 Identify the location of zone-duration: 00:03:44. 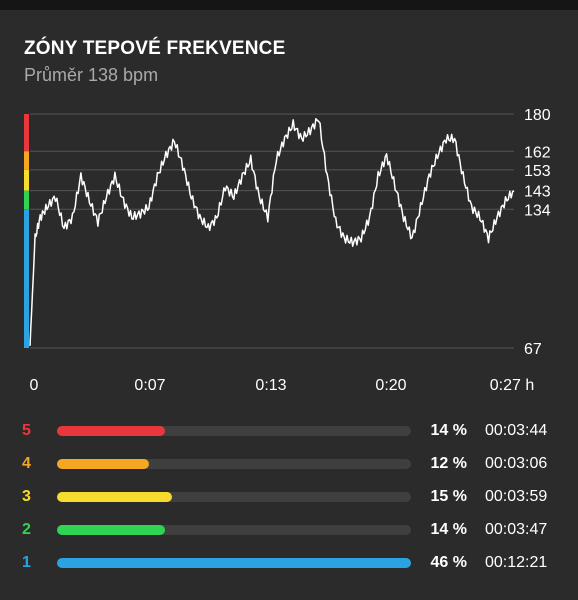
(516, 430).